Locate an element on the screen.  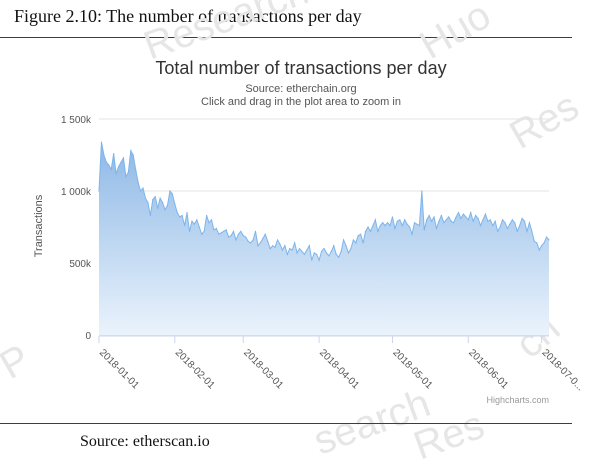
highcharts-credits: Highcharts.com is located at coordinates (517, 400).